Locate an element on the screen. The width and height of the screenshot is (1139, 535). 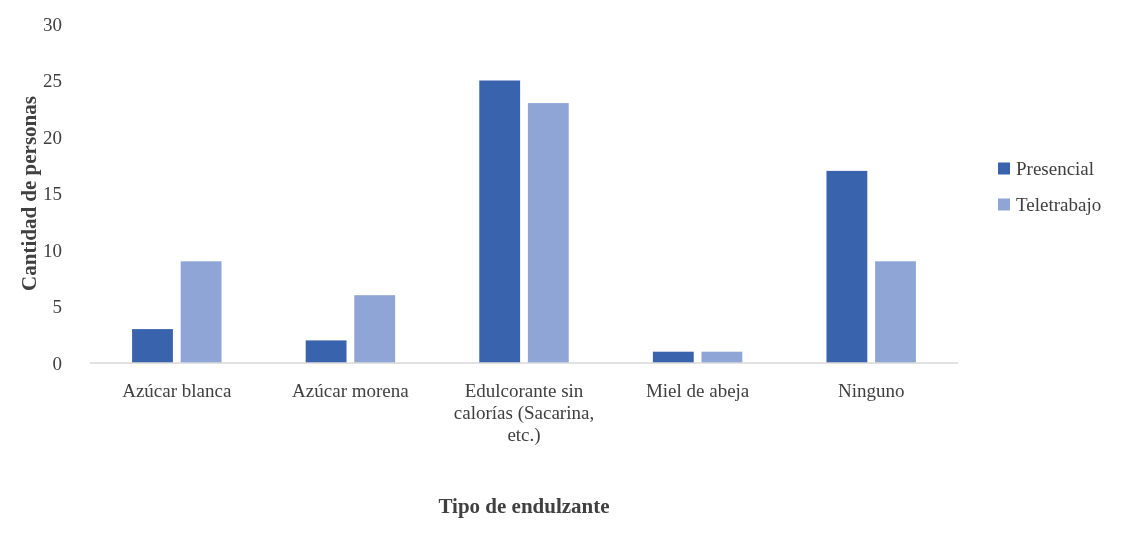
y-tick-label: 10 is located at coordinates (52, 250).